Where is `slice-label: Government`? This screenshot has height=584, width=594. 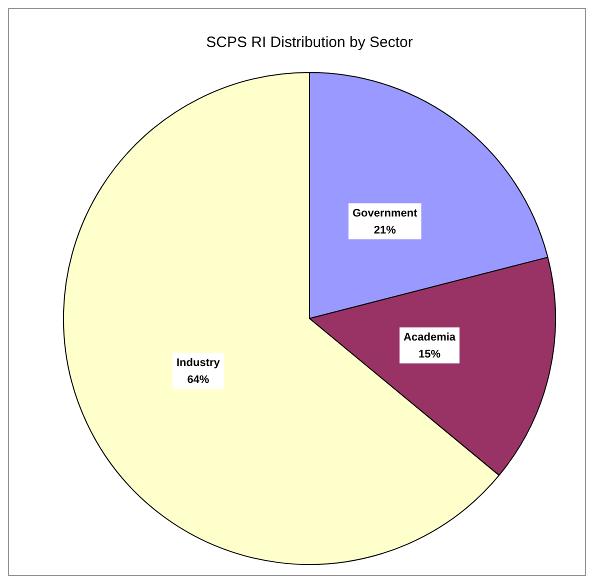
slice-label: Government is located at coordinates (385, 213).